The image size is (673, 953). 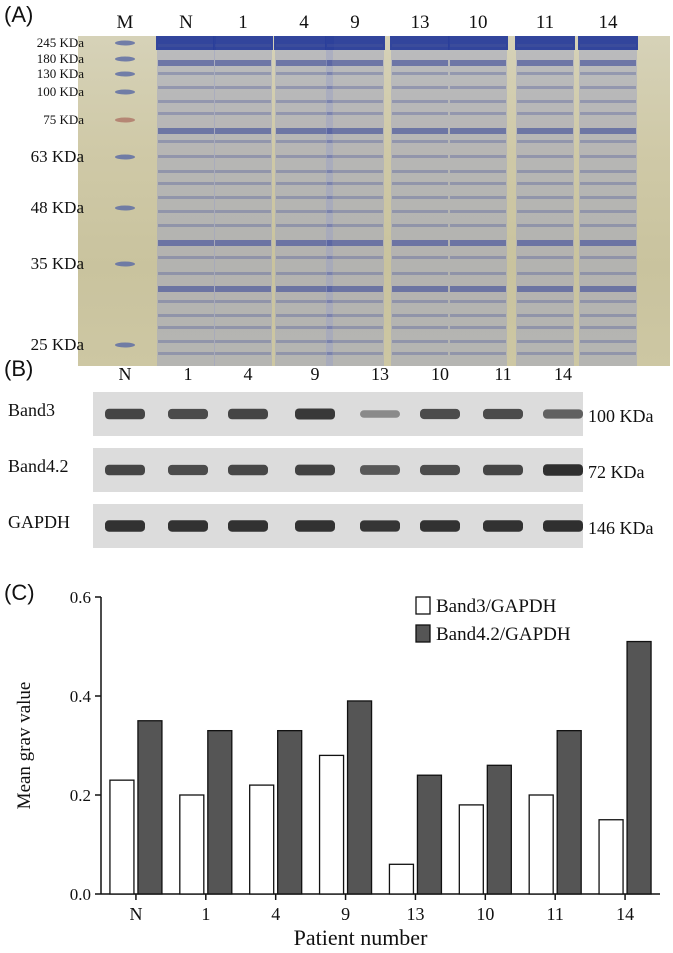 I want to click on blot-lane-label: 1, so click(x=188, y=374).